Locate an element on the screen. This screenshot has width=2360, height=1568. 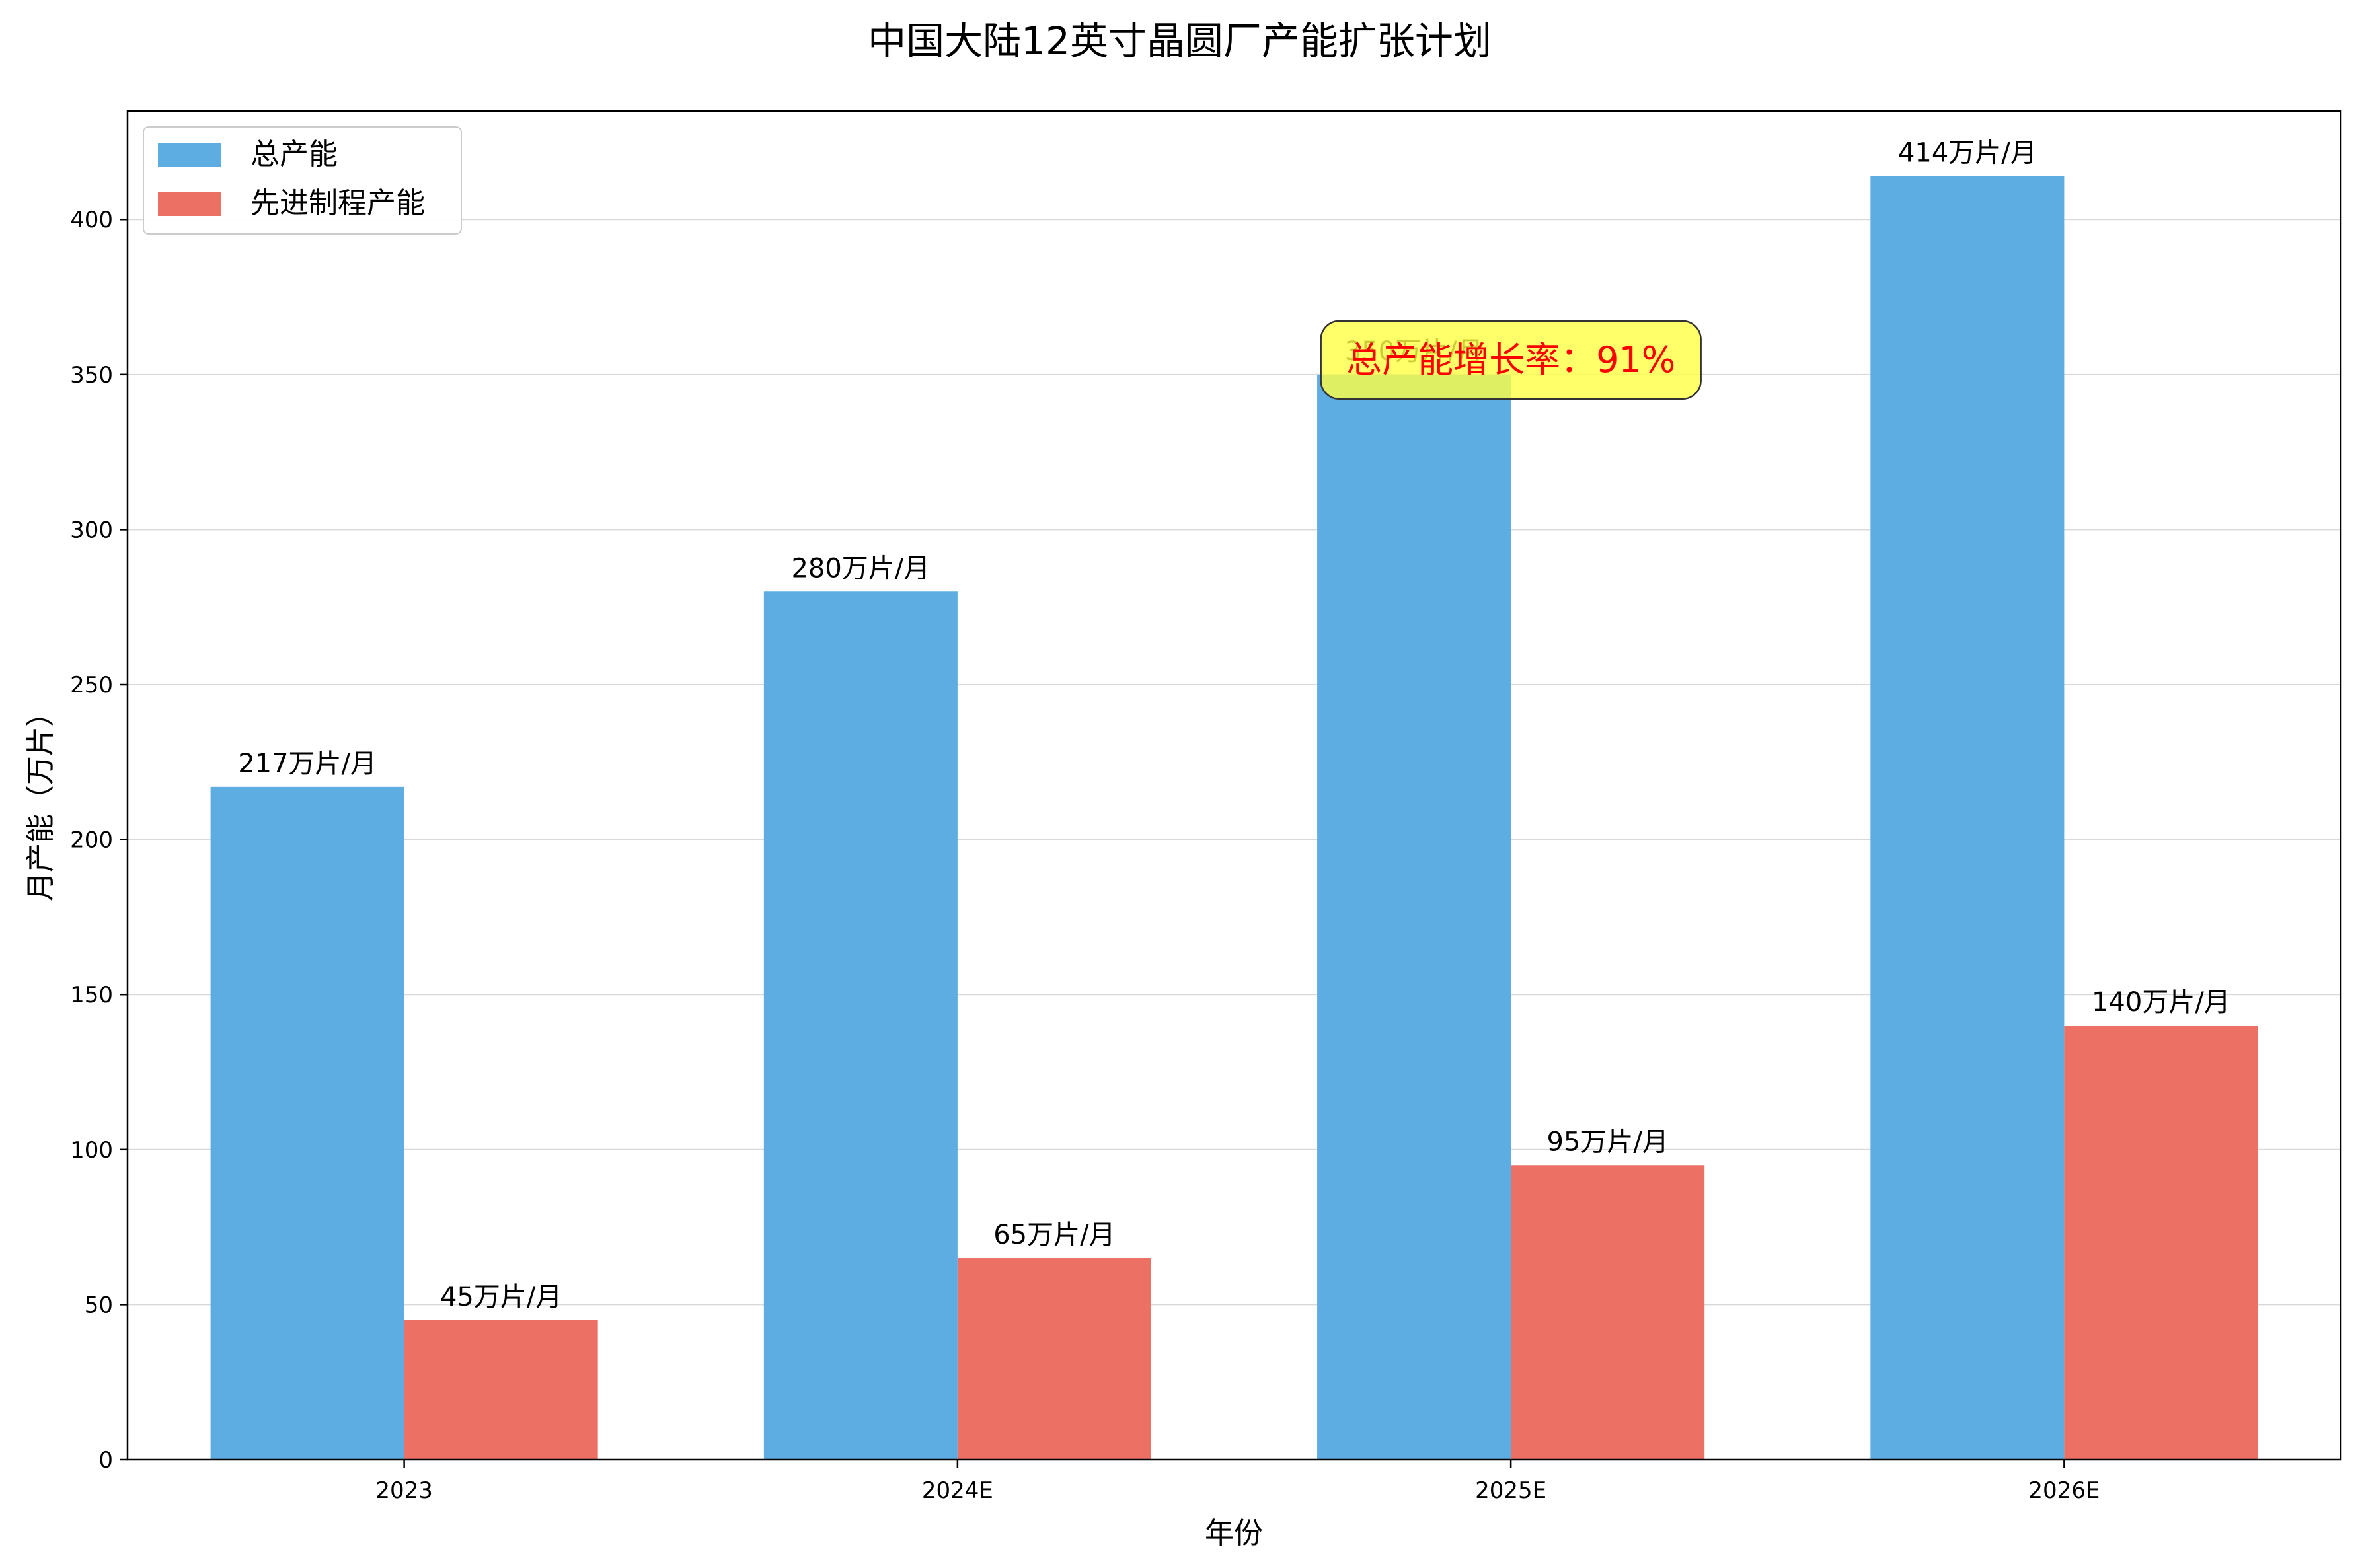
y-tick-label: 250 is located at coordinates (91, 685).